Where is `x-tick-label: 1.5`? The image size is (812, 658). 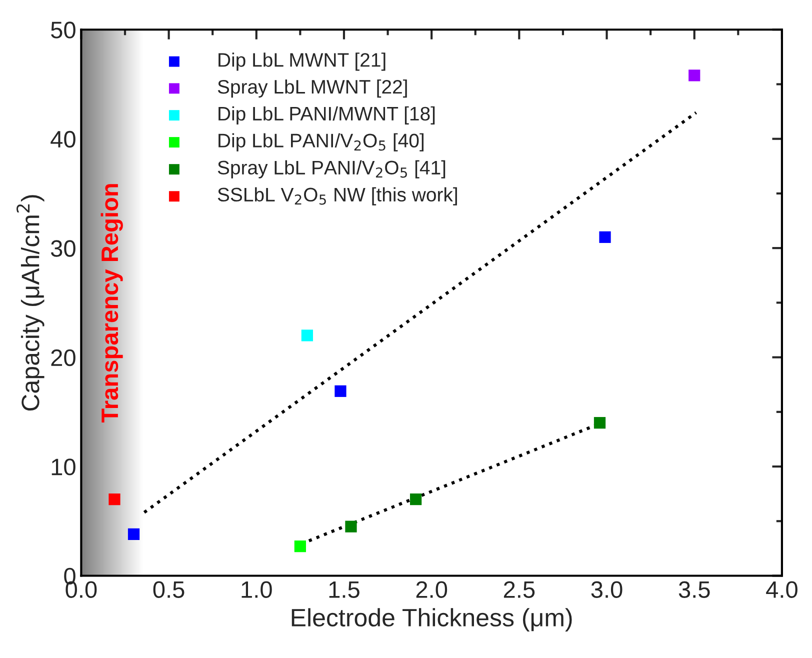
x-tick-label: 1.5 is located at coordinates (344, 589).